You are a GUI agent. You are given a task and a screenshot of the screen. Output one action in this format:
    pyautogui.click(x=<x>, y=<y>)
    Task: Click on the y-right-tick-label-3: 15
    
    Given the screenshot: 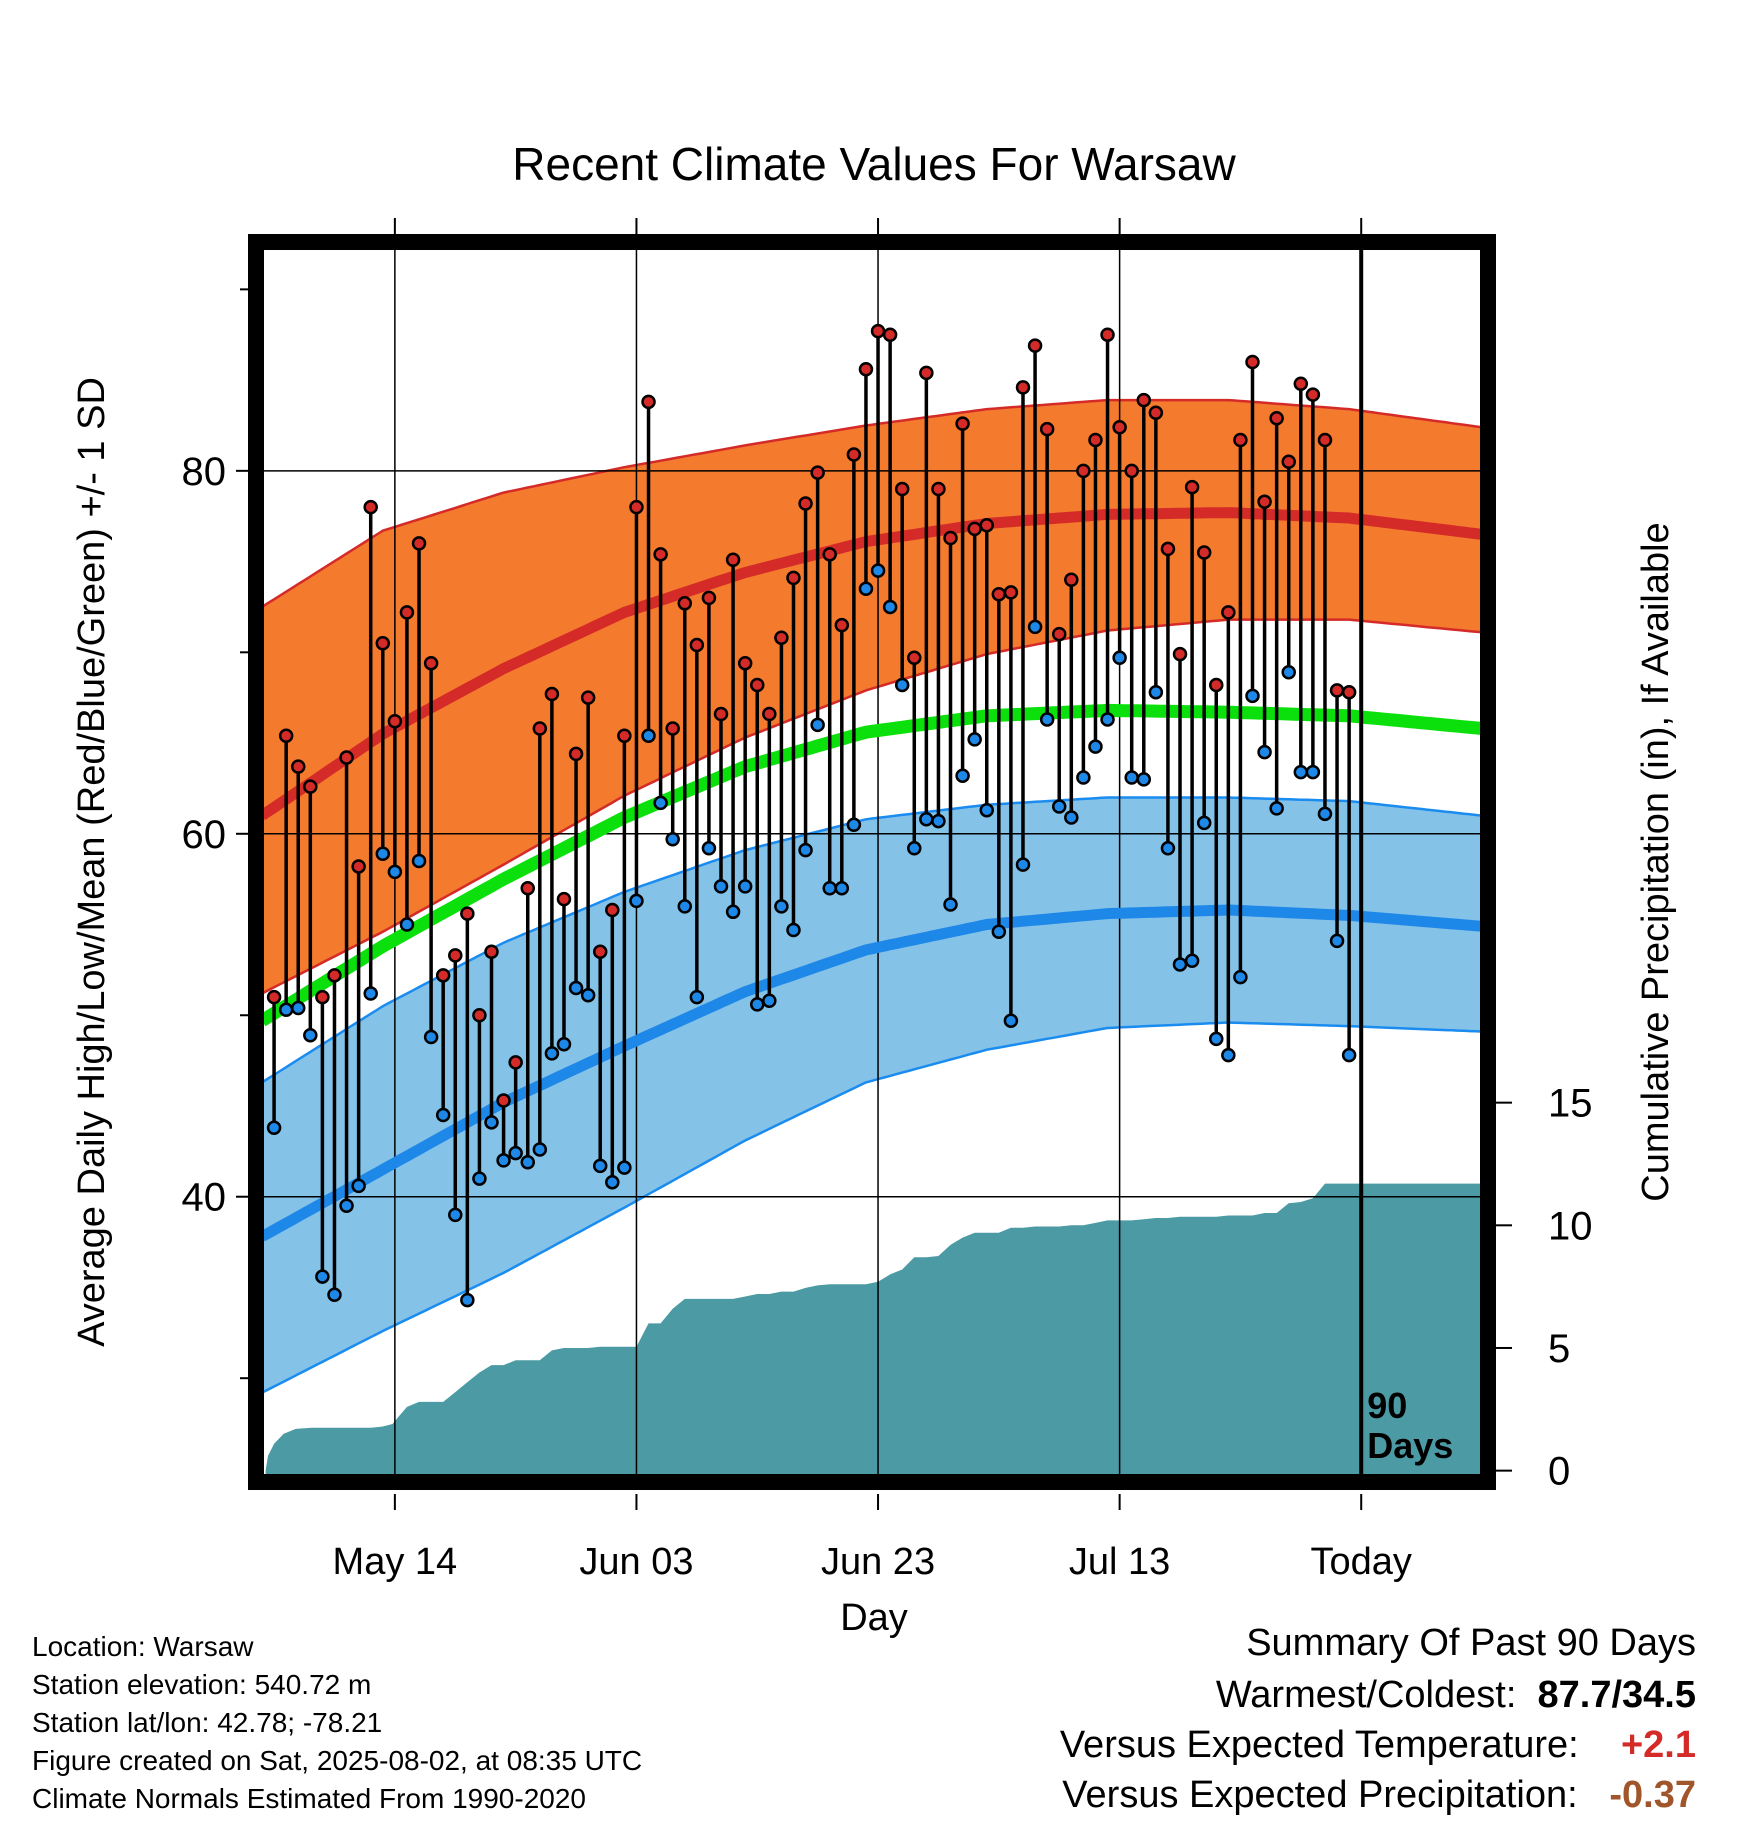 What is the action you would take?
    pyautogui.click(x=1570, y=1104)
    